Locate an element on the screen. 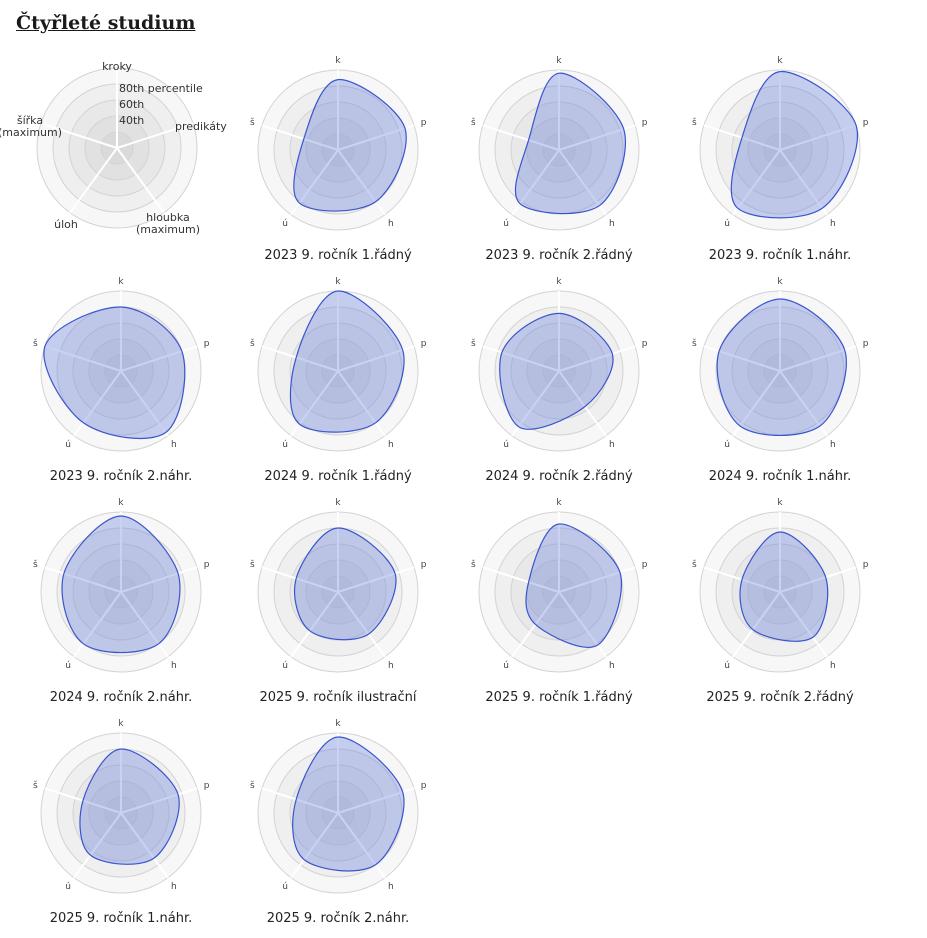 This screenshot has height=938, width=927. radar-panel-label: 2023 9. ročník 1.řádný is located at coordinates (338, 255).